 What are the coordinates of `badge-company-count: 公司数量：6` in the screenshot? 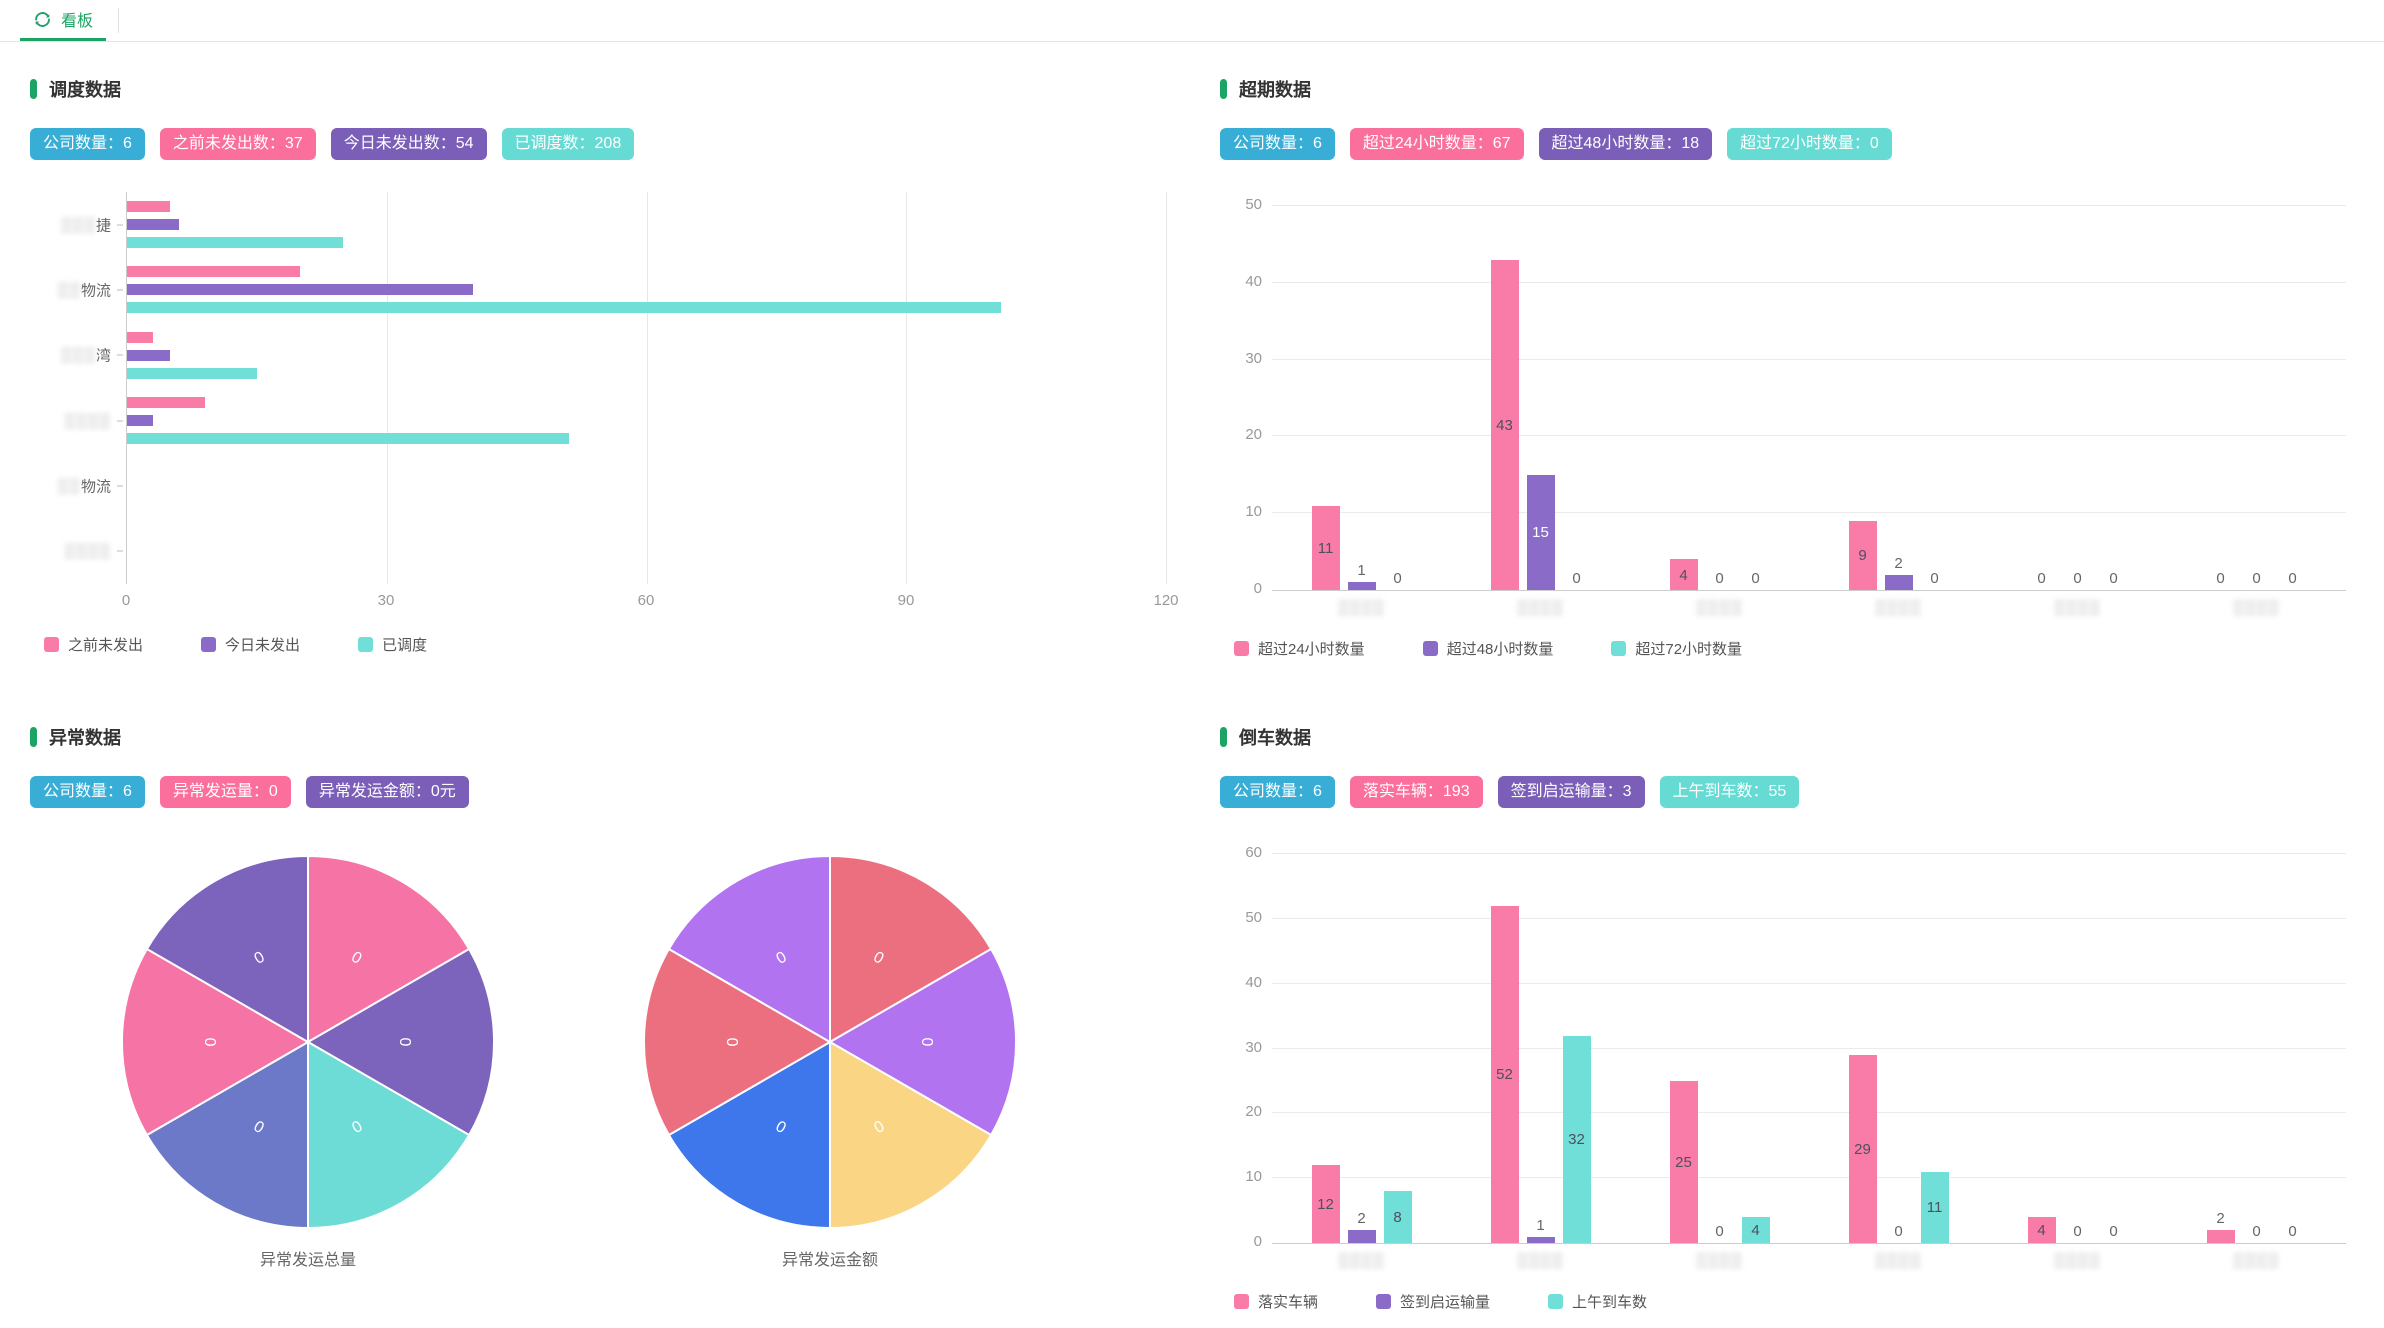 It's located at (87, 144).